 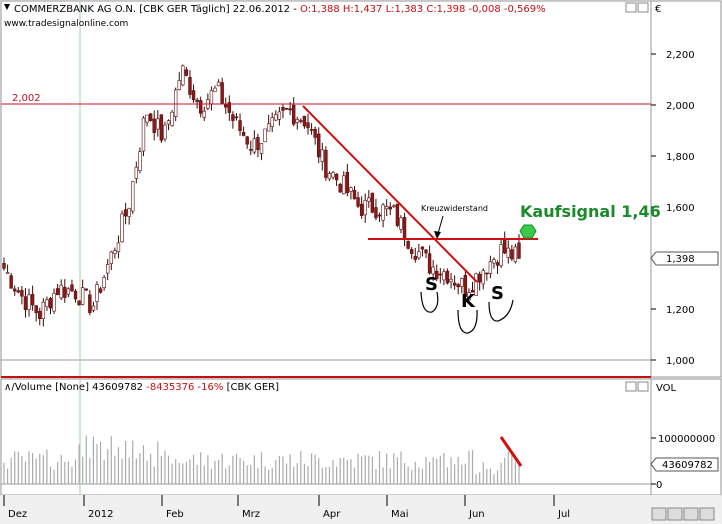 What do you see at coordinates (631, 386) in the screenshot?
I see `volume-maximize-button` at bounding box center [631, 386].